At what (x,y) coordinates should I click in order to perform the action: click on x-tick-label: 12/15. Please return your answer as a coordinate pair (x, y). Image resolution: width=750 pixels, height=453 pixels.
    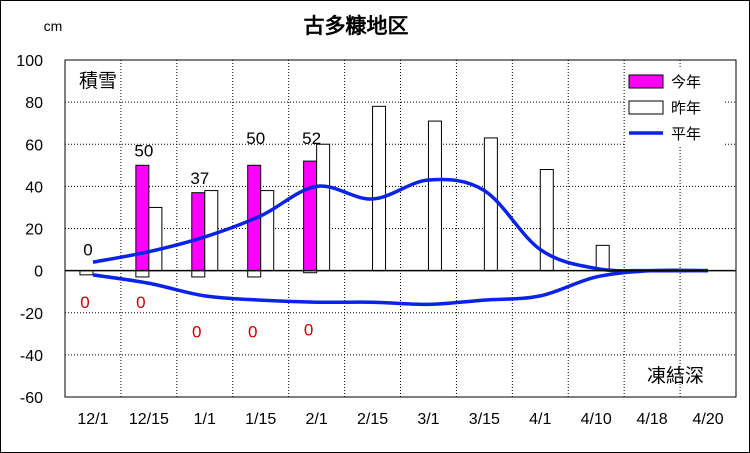
    Looking at the image, I should click on (149, 419).